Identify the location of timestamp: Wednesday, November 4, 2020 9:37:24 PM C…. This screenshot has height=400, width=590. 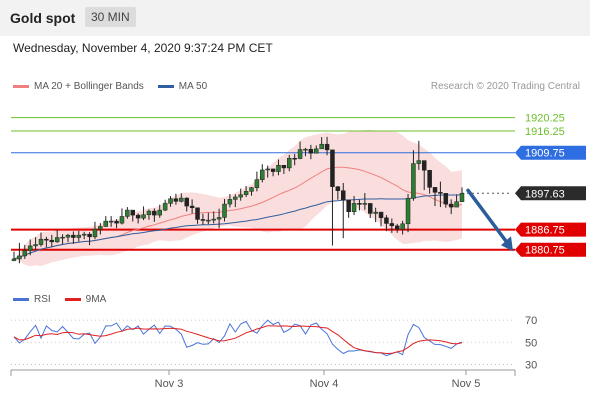
(143, 48).